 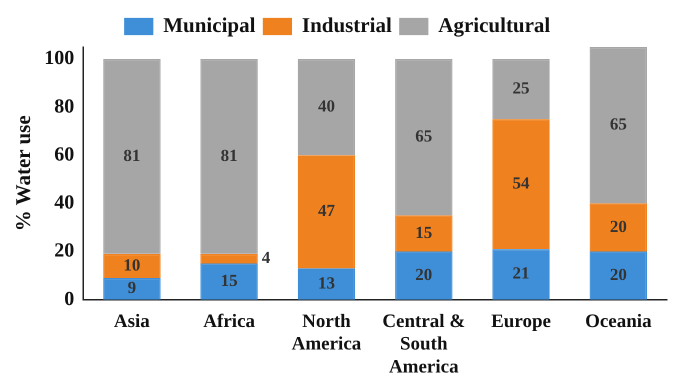 I want to click on y-tick-label: 100, so click(x=59, y=58).